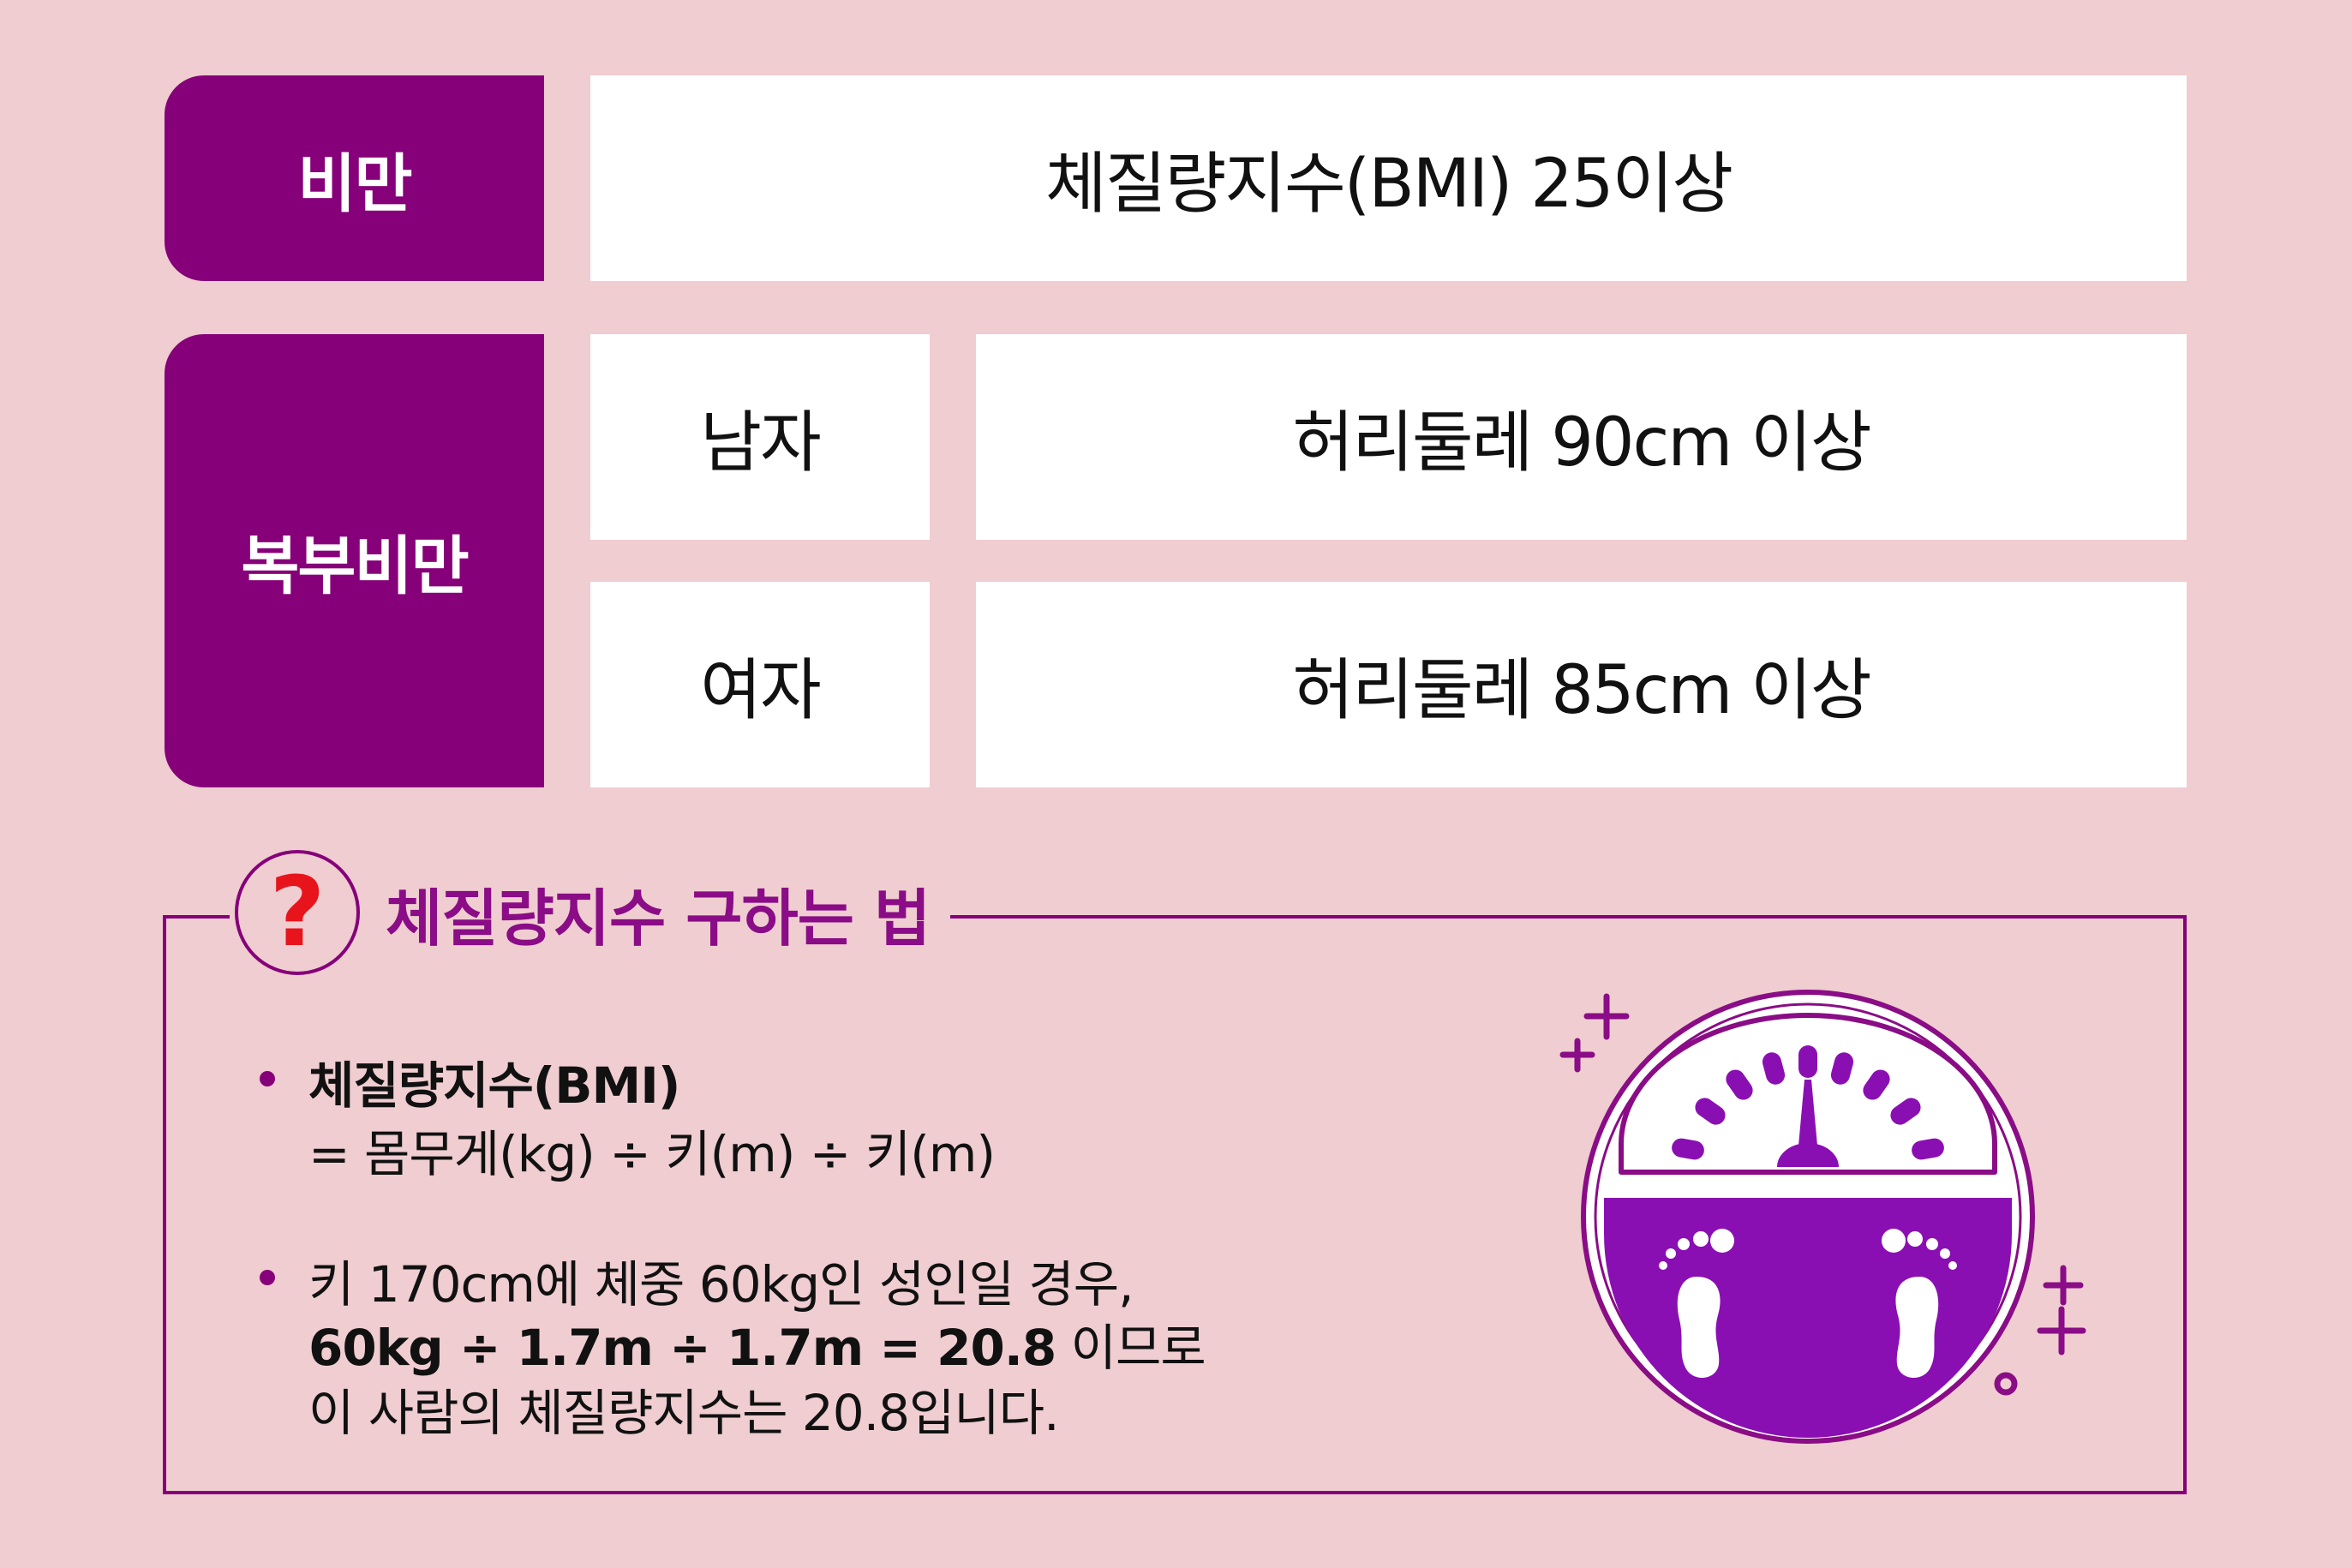 This screenshot has height=1568, width=2352. I want to click on obesity-criteria-cell: 체질량지수(BMI) 25이상, so click(1388, 178).